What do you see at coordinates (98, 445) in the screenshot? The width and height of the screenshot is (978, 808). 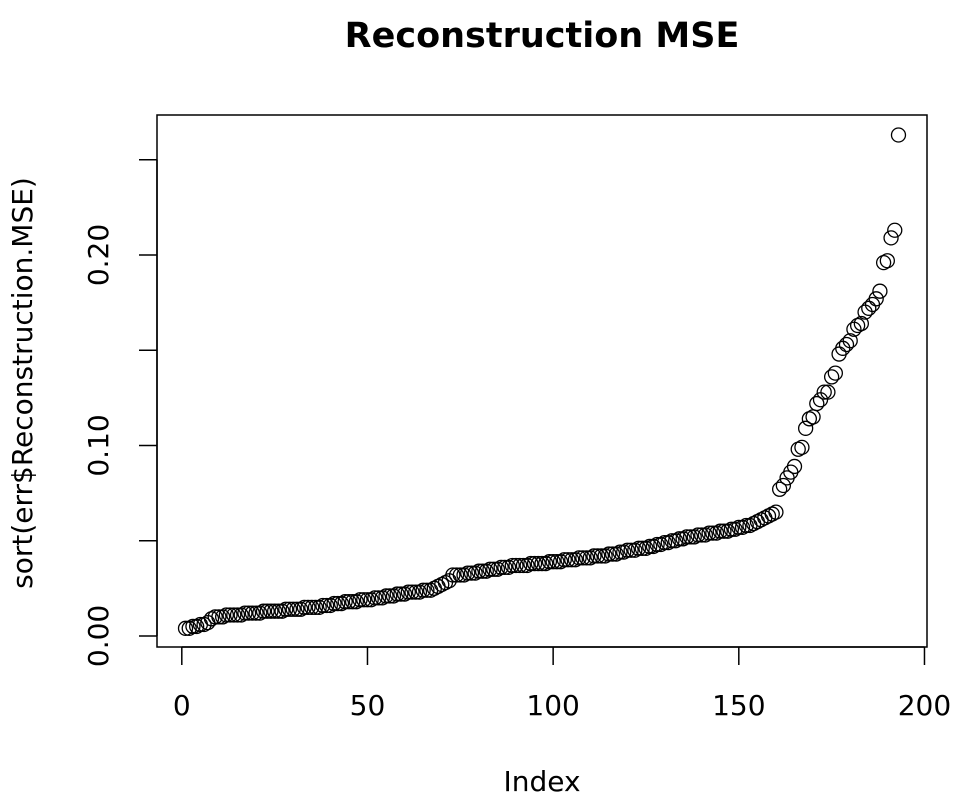 I see `y-tick-label: 0.10` at bounding box center [98, 445].